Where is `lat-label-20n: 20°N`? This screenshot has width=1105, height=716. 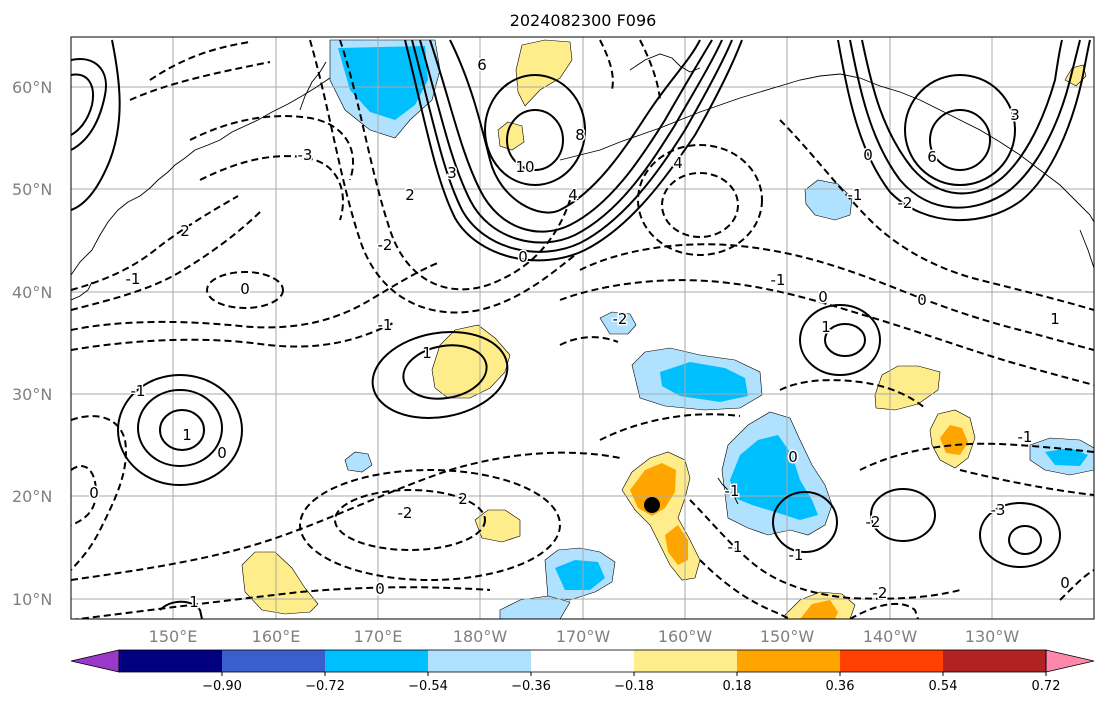 lat-label-20n: 20°N is located at coordinates (32, 496).